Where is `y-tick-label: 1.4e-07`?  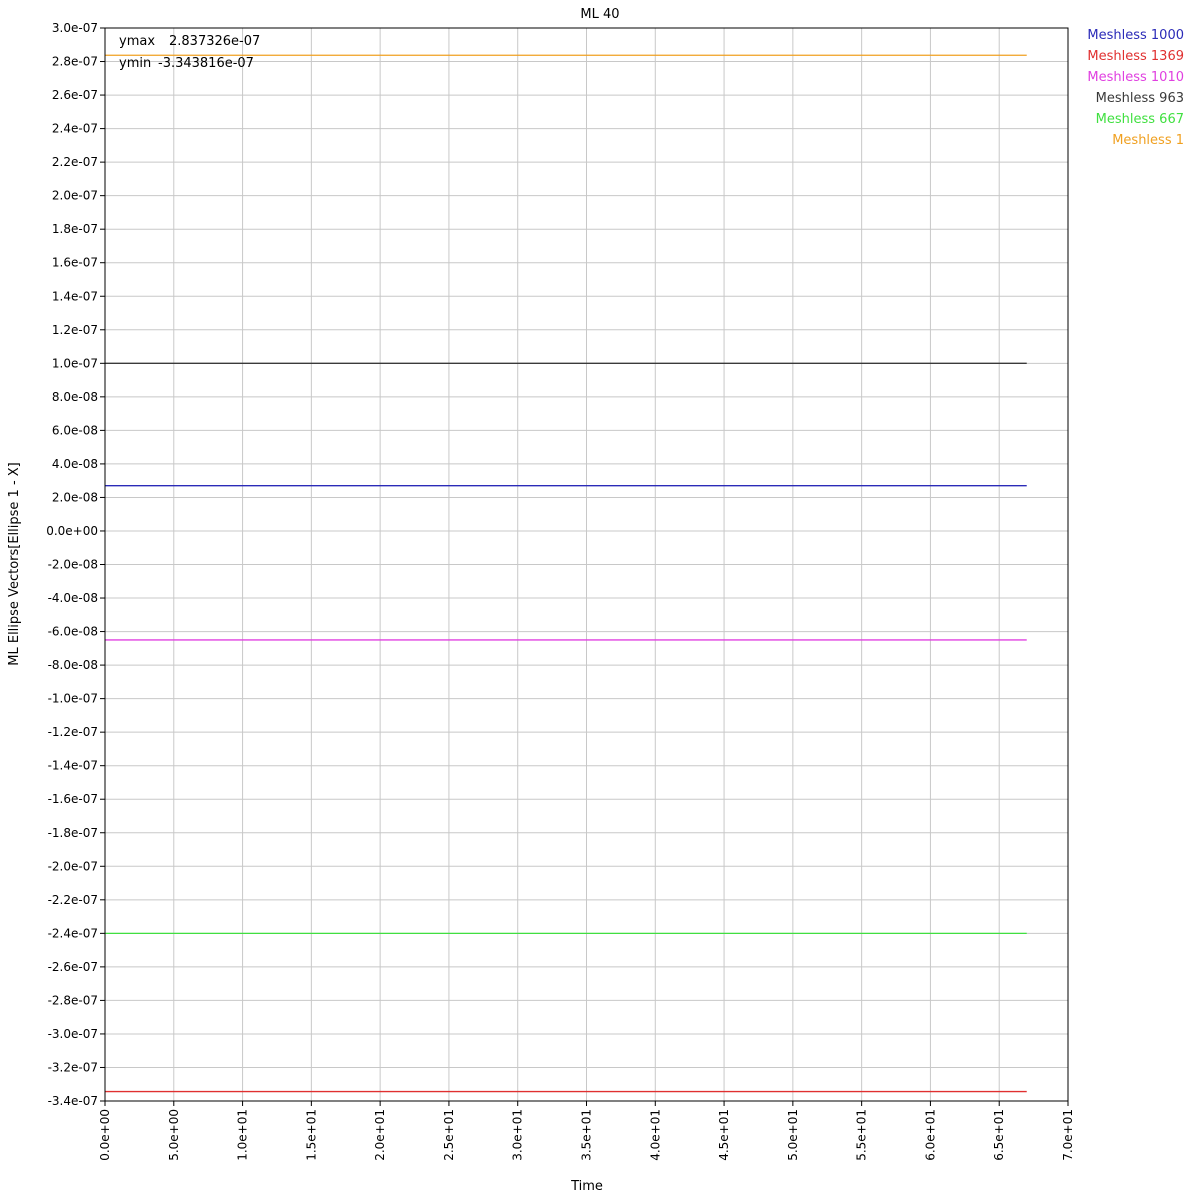 y-tick-label: 1.4e-07 is located at coordinates (75, 296).